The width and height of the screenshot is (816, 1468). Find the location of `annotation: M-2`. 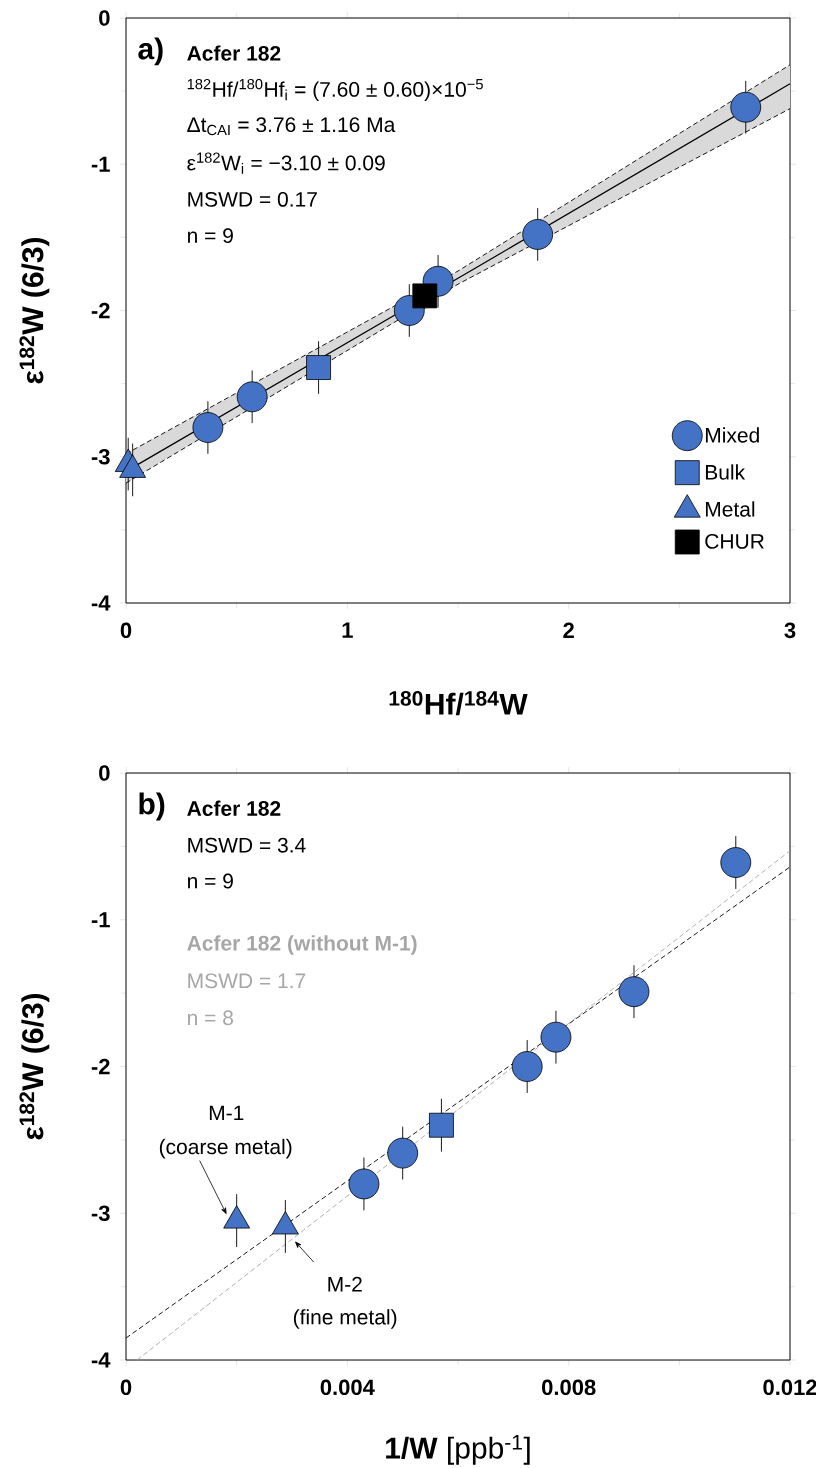

annotation: M-2 is located at coordinates (345, 1284).